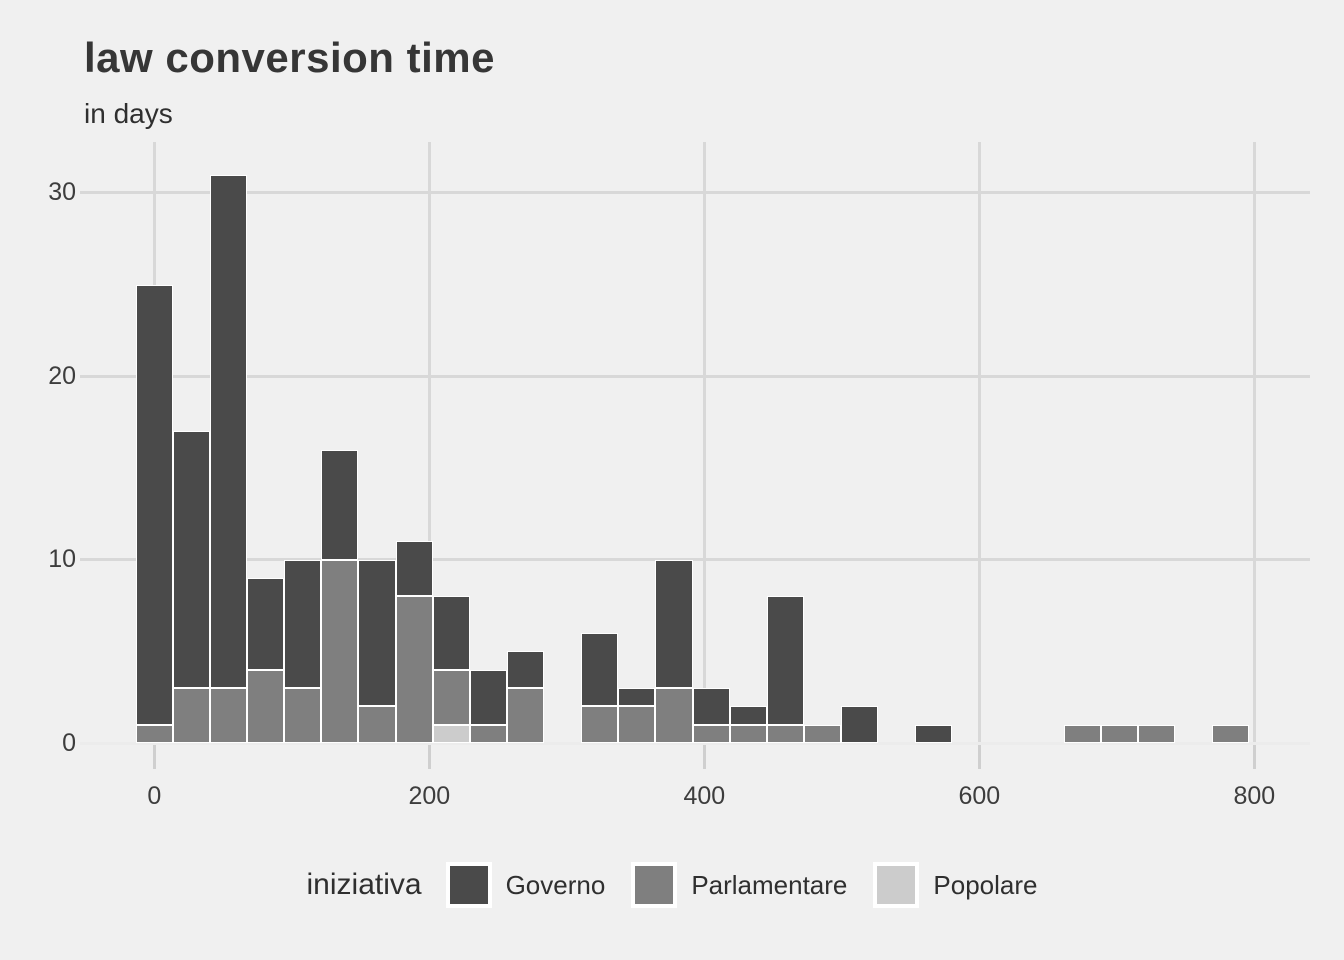 The image size is (1344, 960). Describe the element at coordinates (62, 192) in the screenshot. I see `y-tick-label-30: 30` at that location.